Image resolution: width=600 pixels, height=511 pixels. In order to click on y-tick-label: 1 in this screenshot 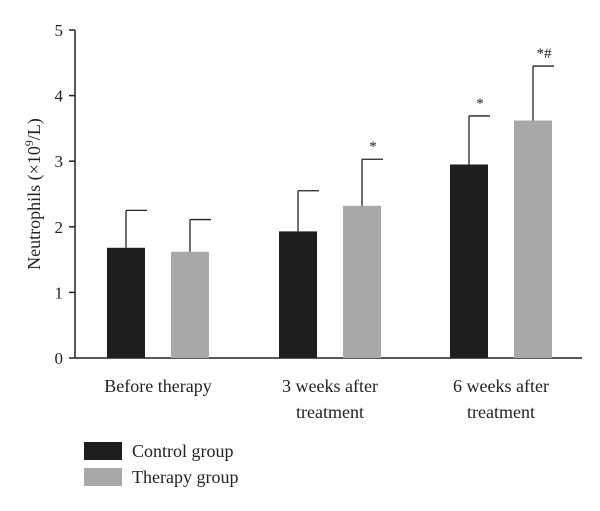, I will do `click(59, 292)`.